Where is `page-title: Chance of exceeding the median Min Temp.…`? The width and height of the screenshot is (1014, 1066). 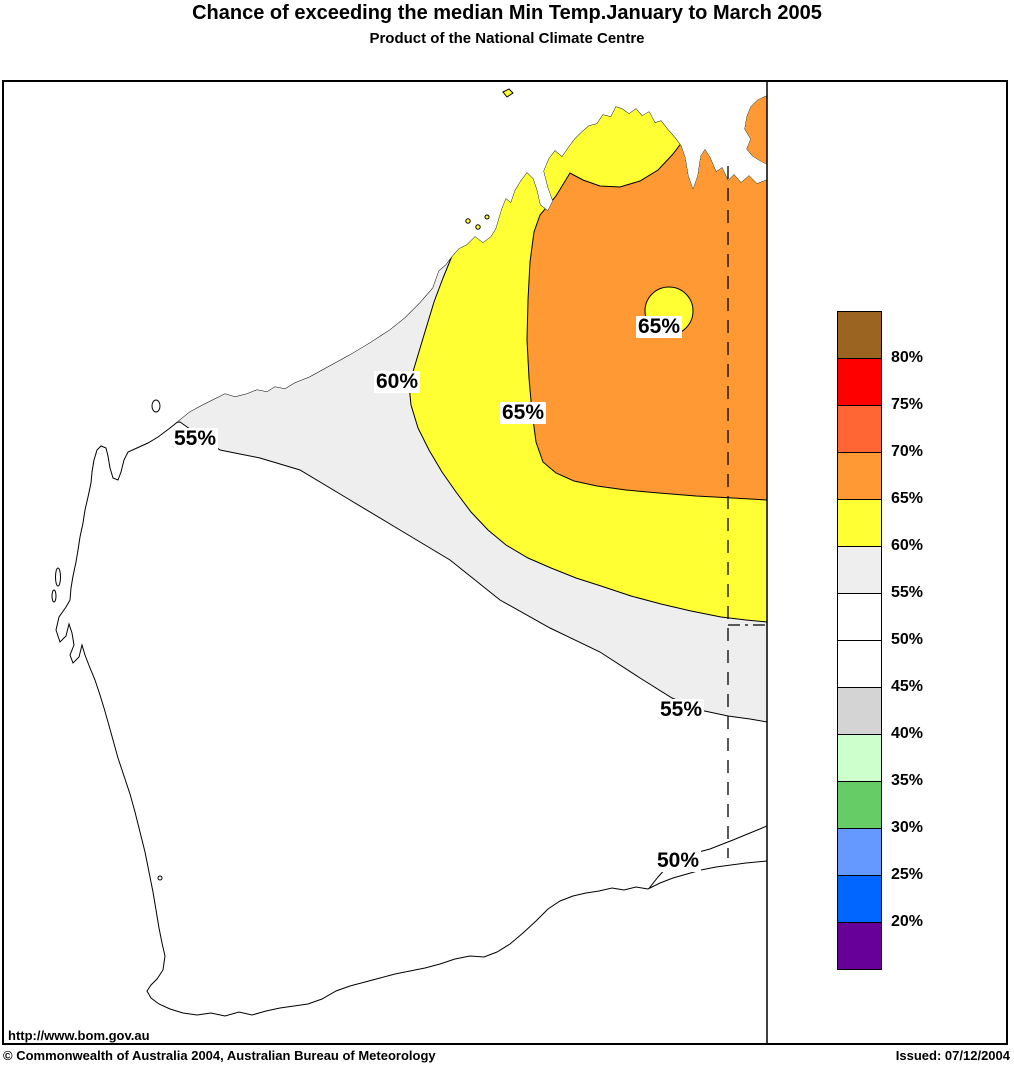 page-title: Chance of exceeding the median Min Temp.… is located at coordinates (507, 13).